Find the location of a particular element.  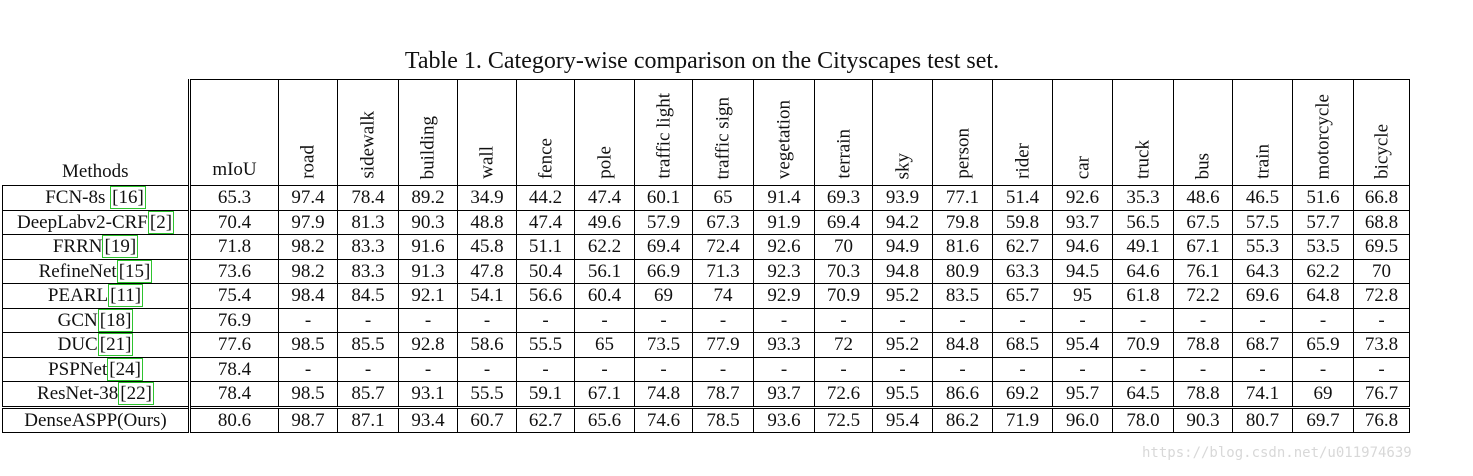

citation-box: [2] is located at coordinates (161, 222).